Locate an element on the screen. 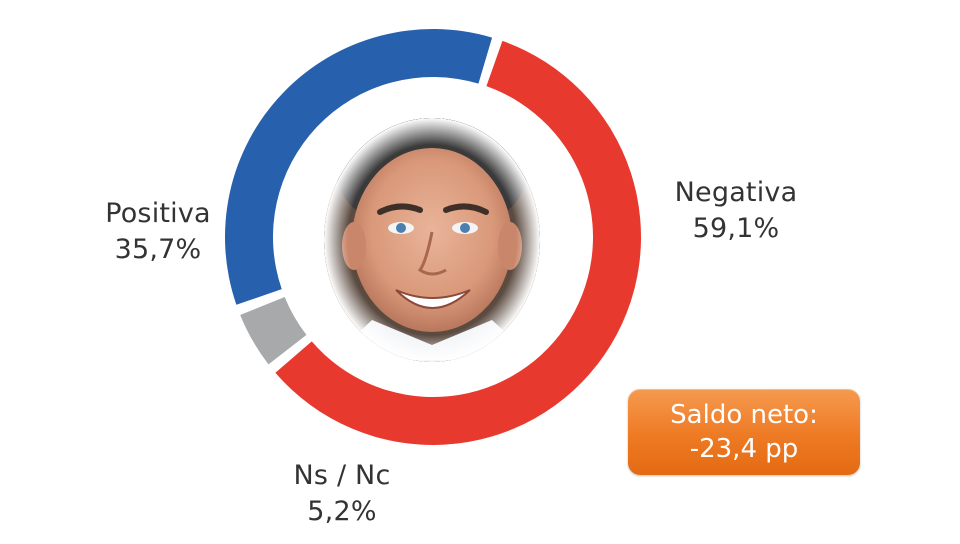  donut-slice-ns-nc is located at coordinates (273, 330).